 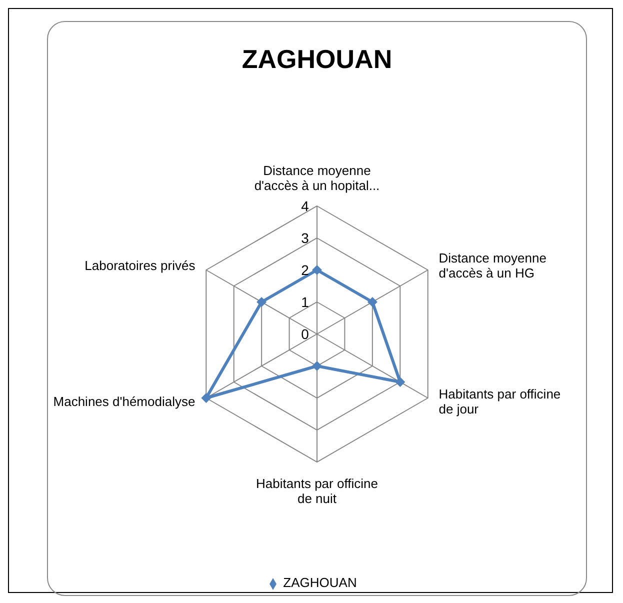 What do you see at coordinates (140, 265) in the screenshot?
I see `spoke-label: Laboratoires privés` at bounding box center [140, 265].